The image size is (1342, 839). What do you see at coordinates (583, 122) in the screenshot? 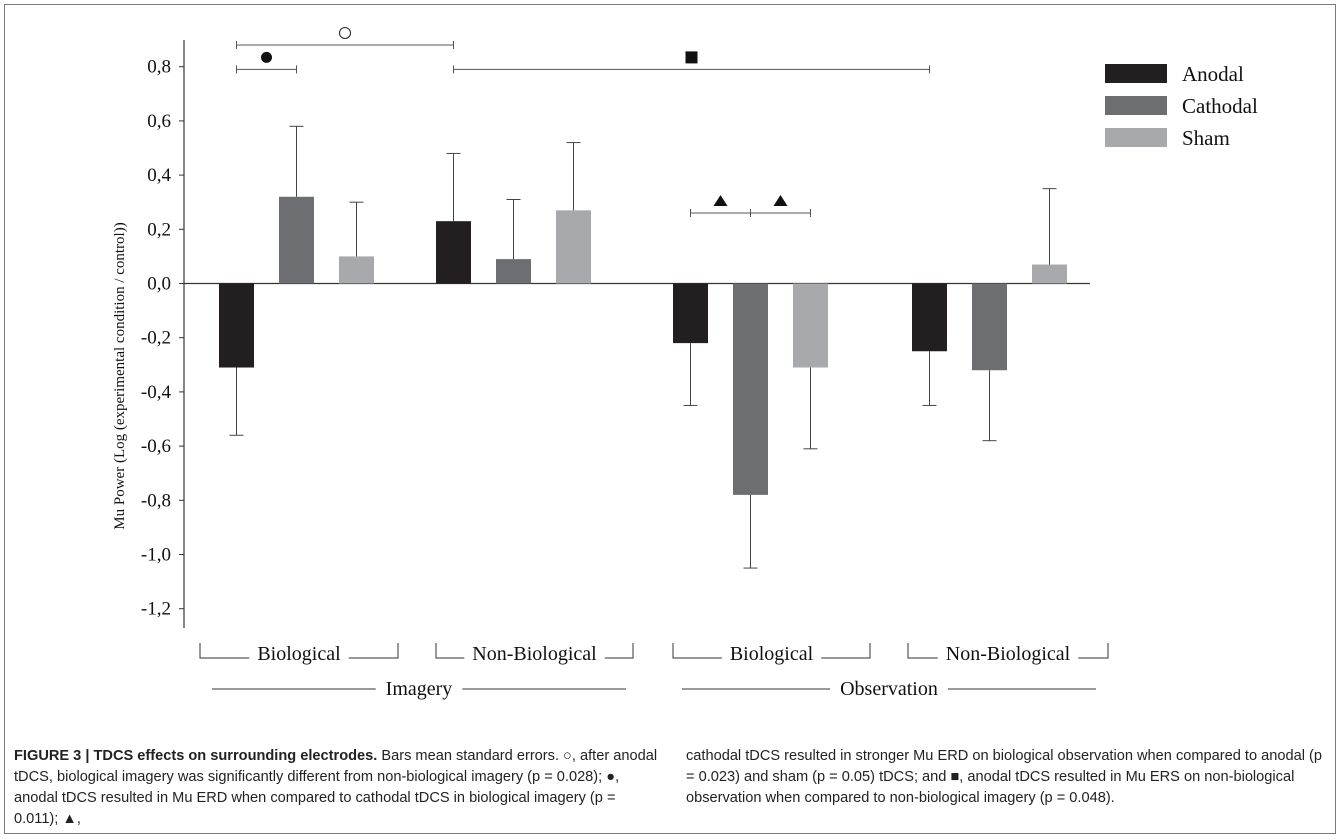
I see `significance-annotations` at bounding box center [583, 122].